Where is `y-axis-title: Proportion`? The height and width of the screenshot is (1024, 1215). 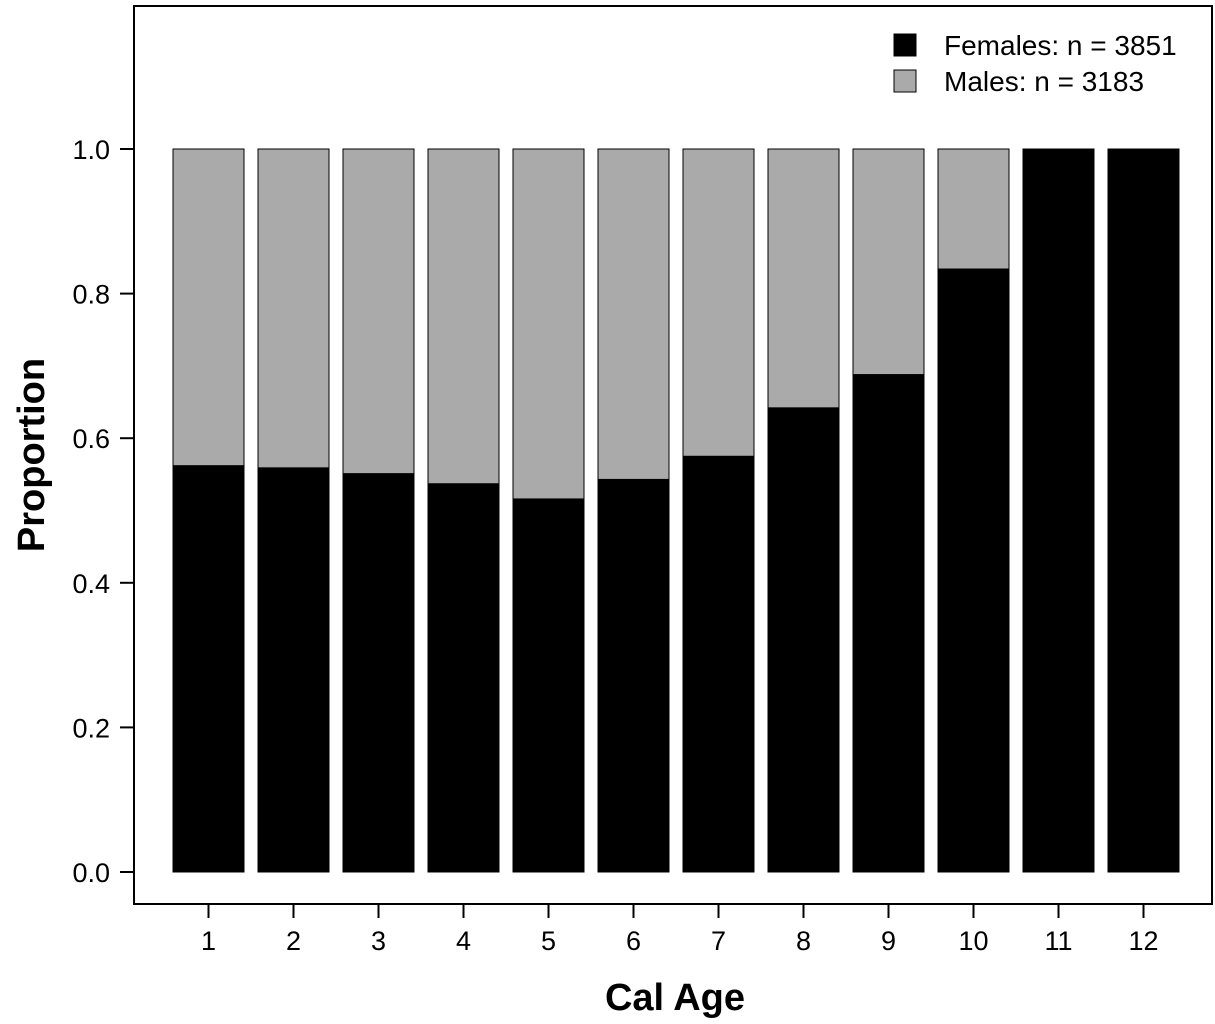 y-axis-title: Proportion is located at coordinates (32, 455).